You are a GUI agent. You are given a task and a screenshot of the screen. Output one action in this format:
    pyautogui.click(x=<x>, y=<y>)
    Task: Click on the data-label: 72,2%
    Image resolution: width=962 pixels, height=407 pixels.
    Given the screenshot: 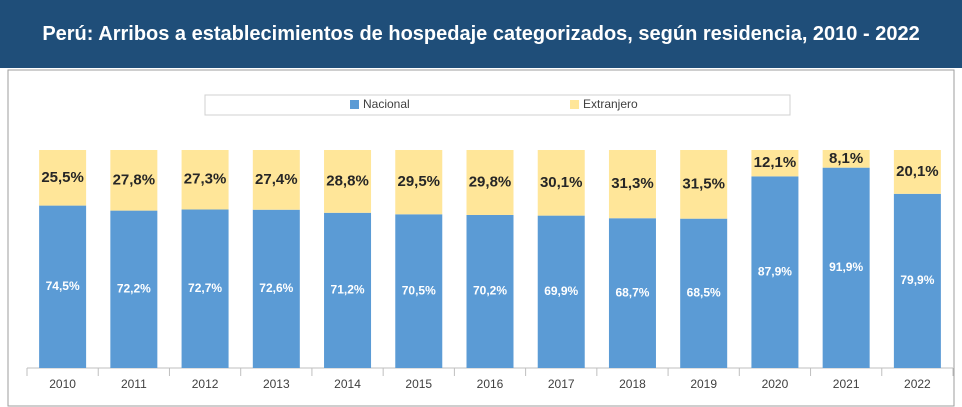 What is the action you would take?
    pyautogui.click(x=134, y=288)
    